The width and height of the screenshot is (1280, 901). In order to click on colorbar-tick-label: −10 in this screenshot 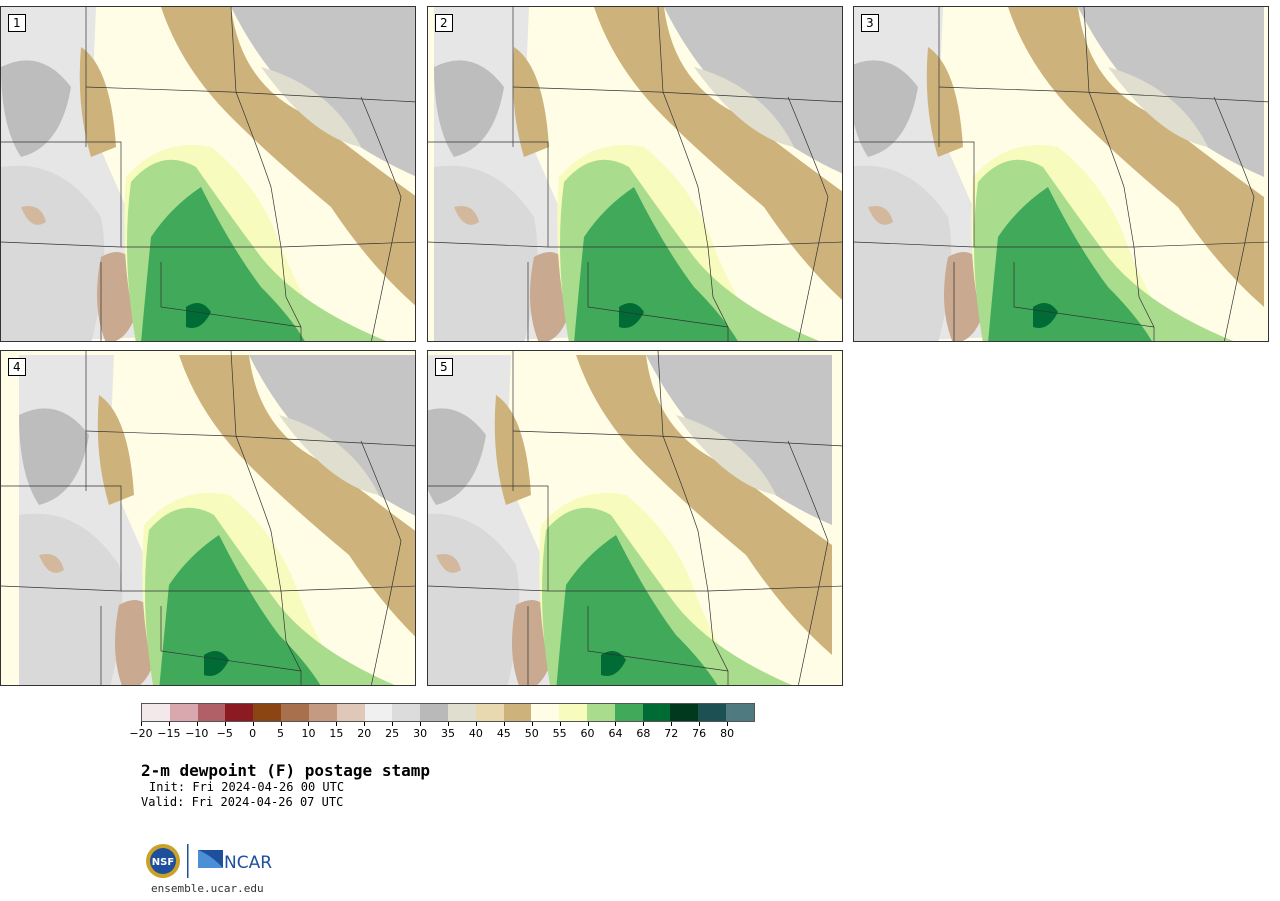, I will do `click(197, 733)`.